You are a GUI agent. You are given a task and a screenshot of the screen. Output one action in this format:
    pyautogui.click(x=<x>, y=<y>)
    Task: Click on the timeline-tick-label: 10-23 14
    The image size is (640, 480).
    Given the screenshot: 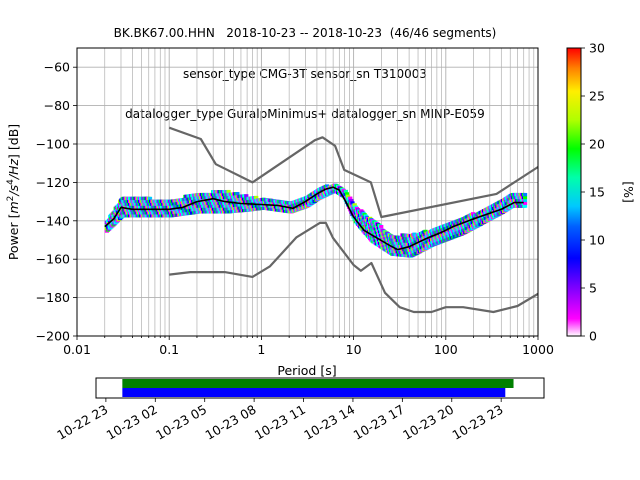 What is the action you would take?
    pyautogui.click(x=329, y=422)
    